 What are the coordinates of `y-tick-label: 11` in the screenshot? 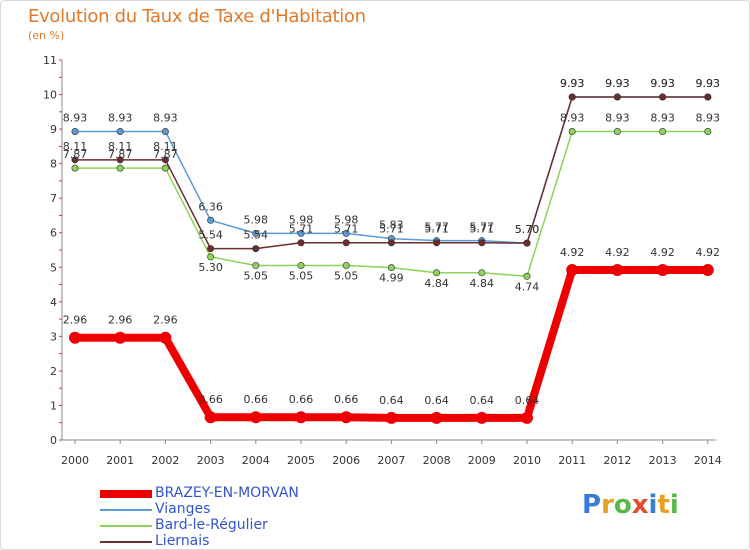 It's located at (50, 60).